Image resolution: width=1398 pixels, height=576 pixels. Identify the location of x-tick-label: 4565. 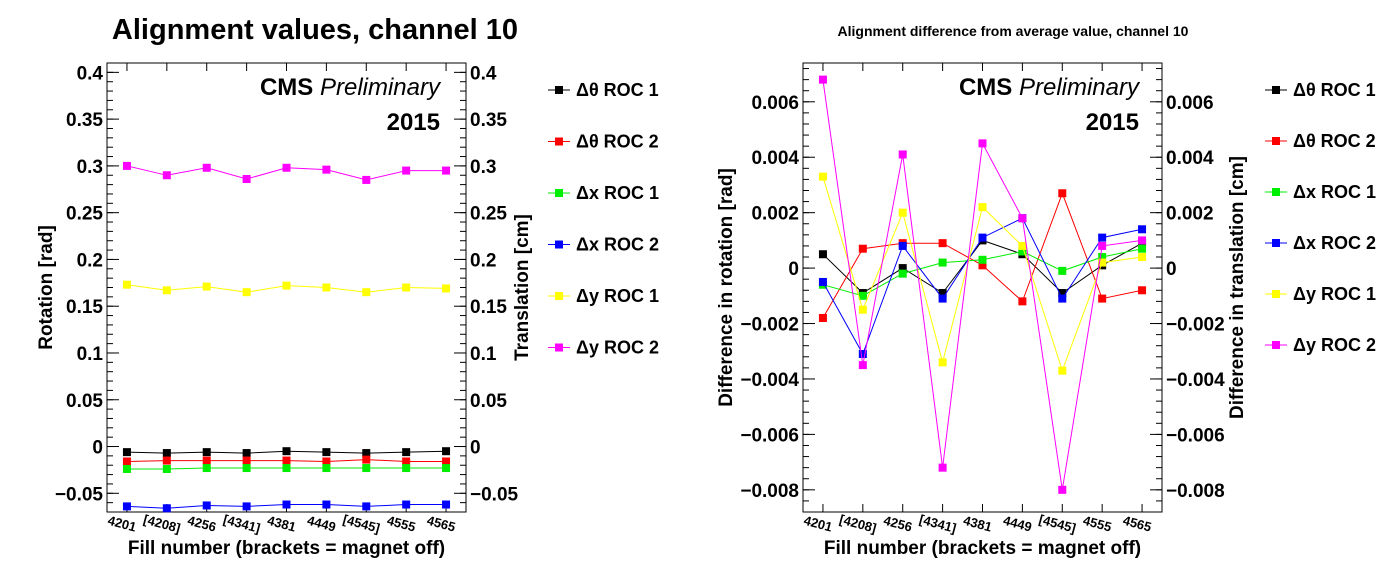
(1137, 524).